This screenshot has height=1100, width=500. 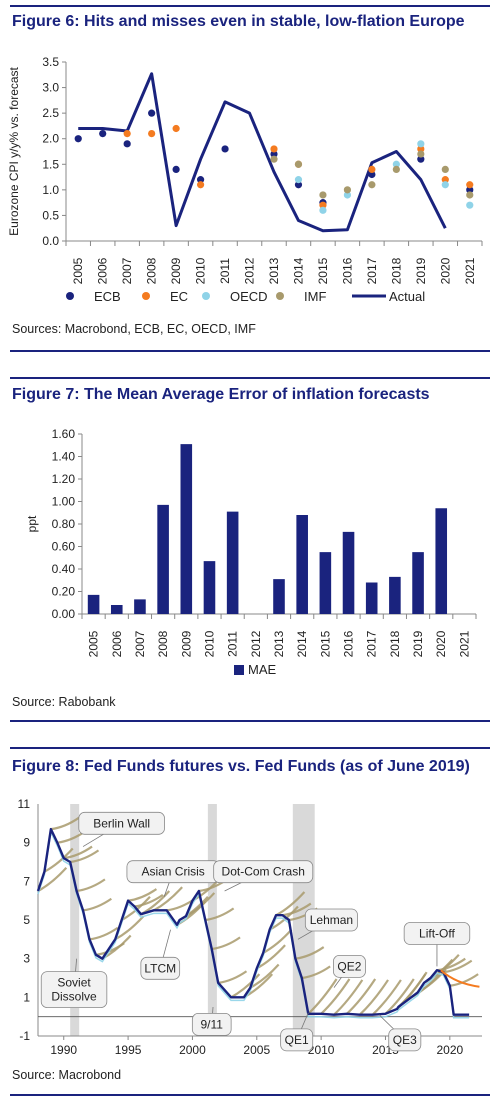 What do you see at coordinates (250, 351) in the screenshot?
I see `figure-6-bottom-rule` at bounding box center [250, 351].